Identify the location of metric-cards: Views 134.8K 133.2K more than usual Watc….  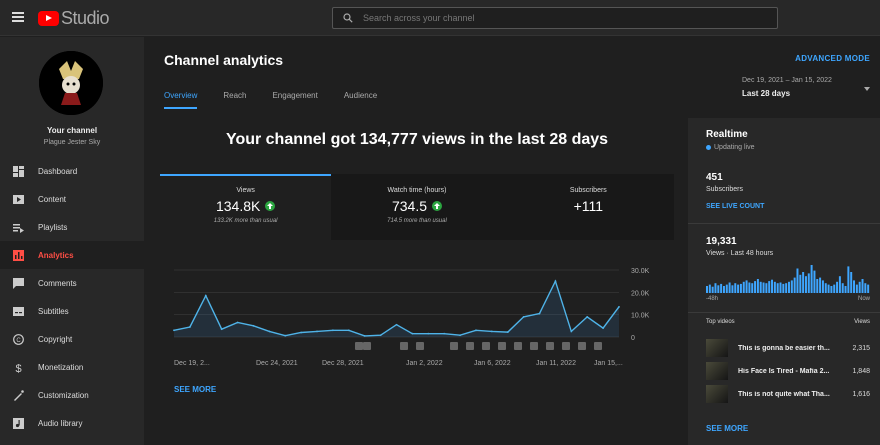
(417, 207).